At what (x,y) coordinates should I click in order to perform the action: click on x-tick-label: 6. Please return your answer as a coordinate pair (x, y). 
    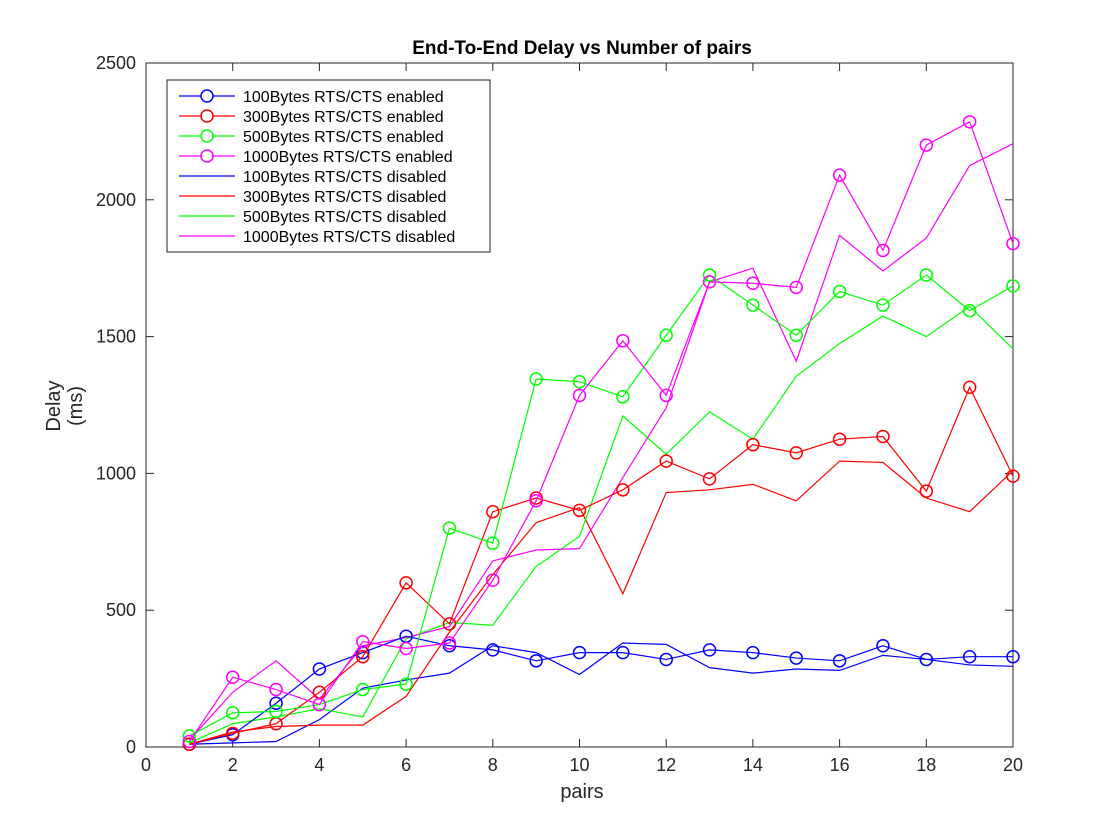
    Looking at the image, I should click on (406, 765).